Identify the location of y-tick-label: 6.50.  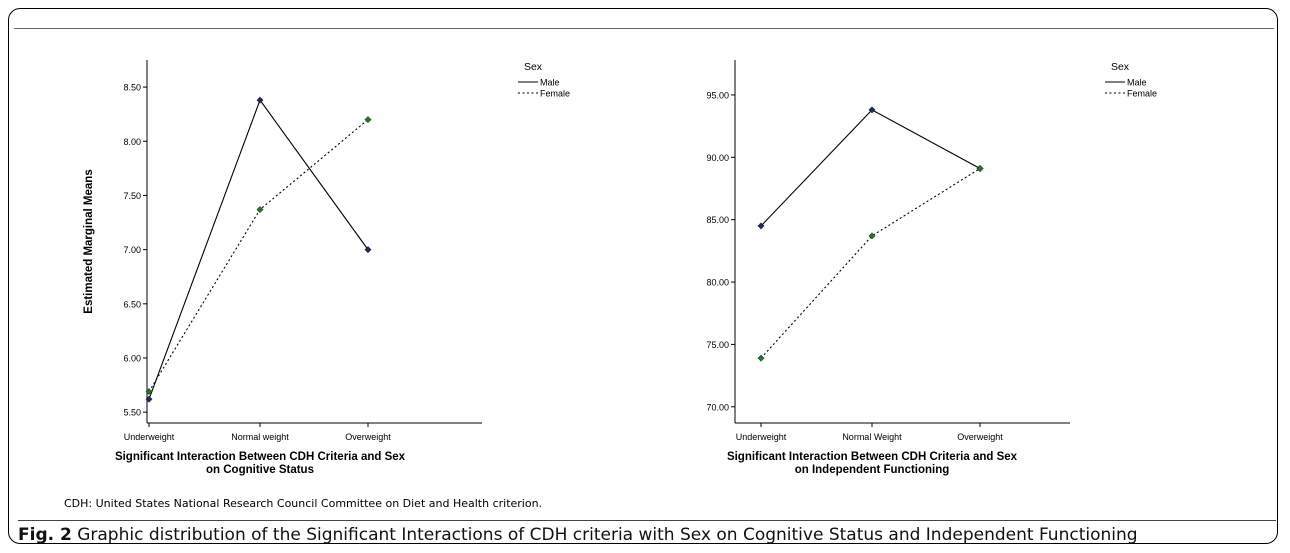
(132, 304).